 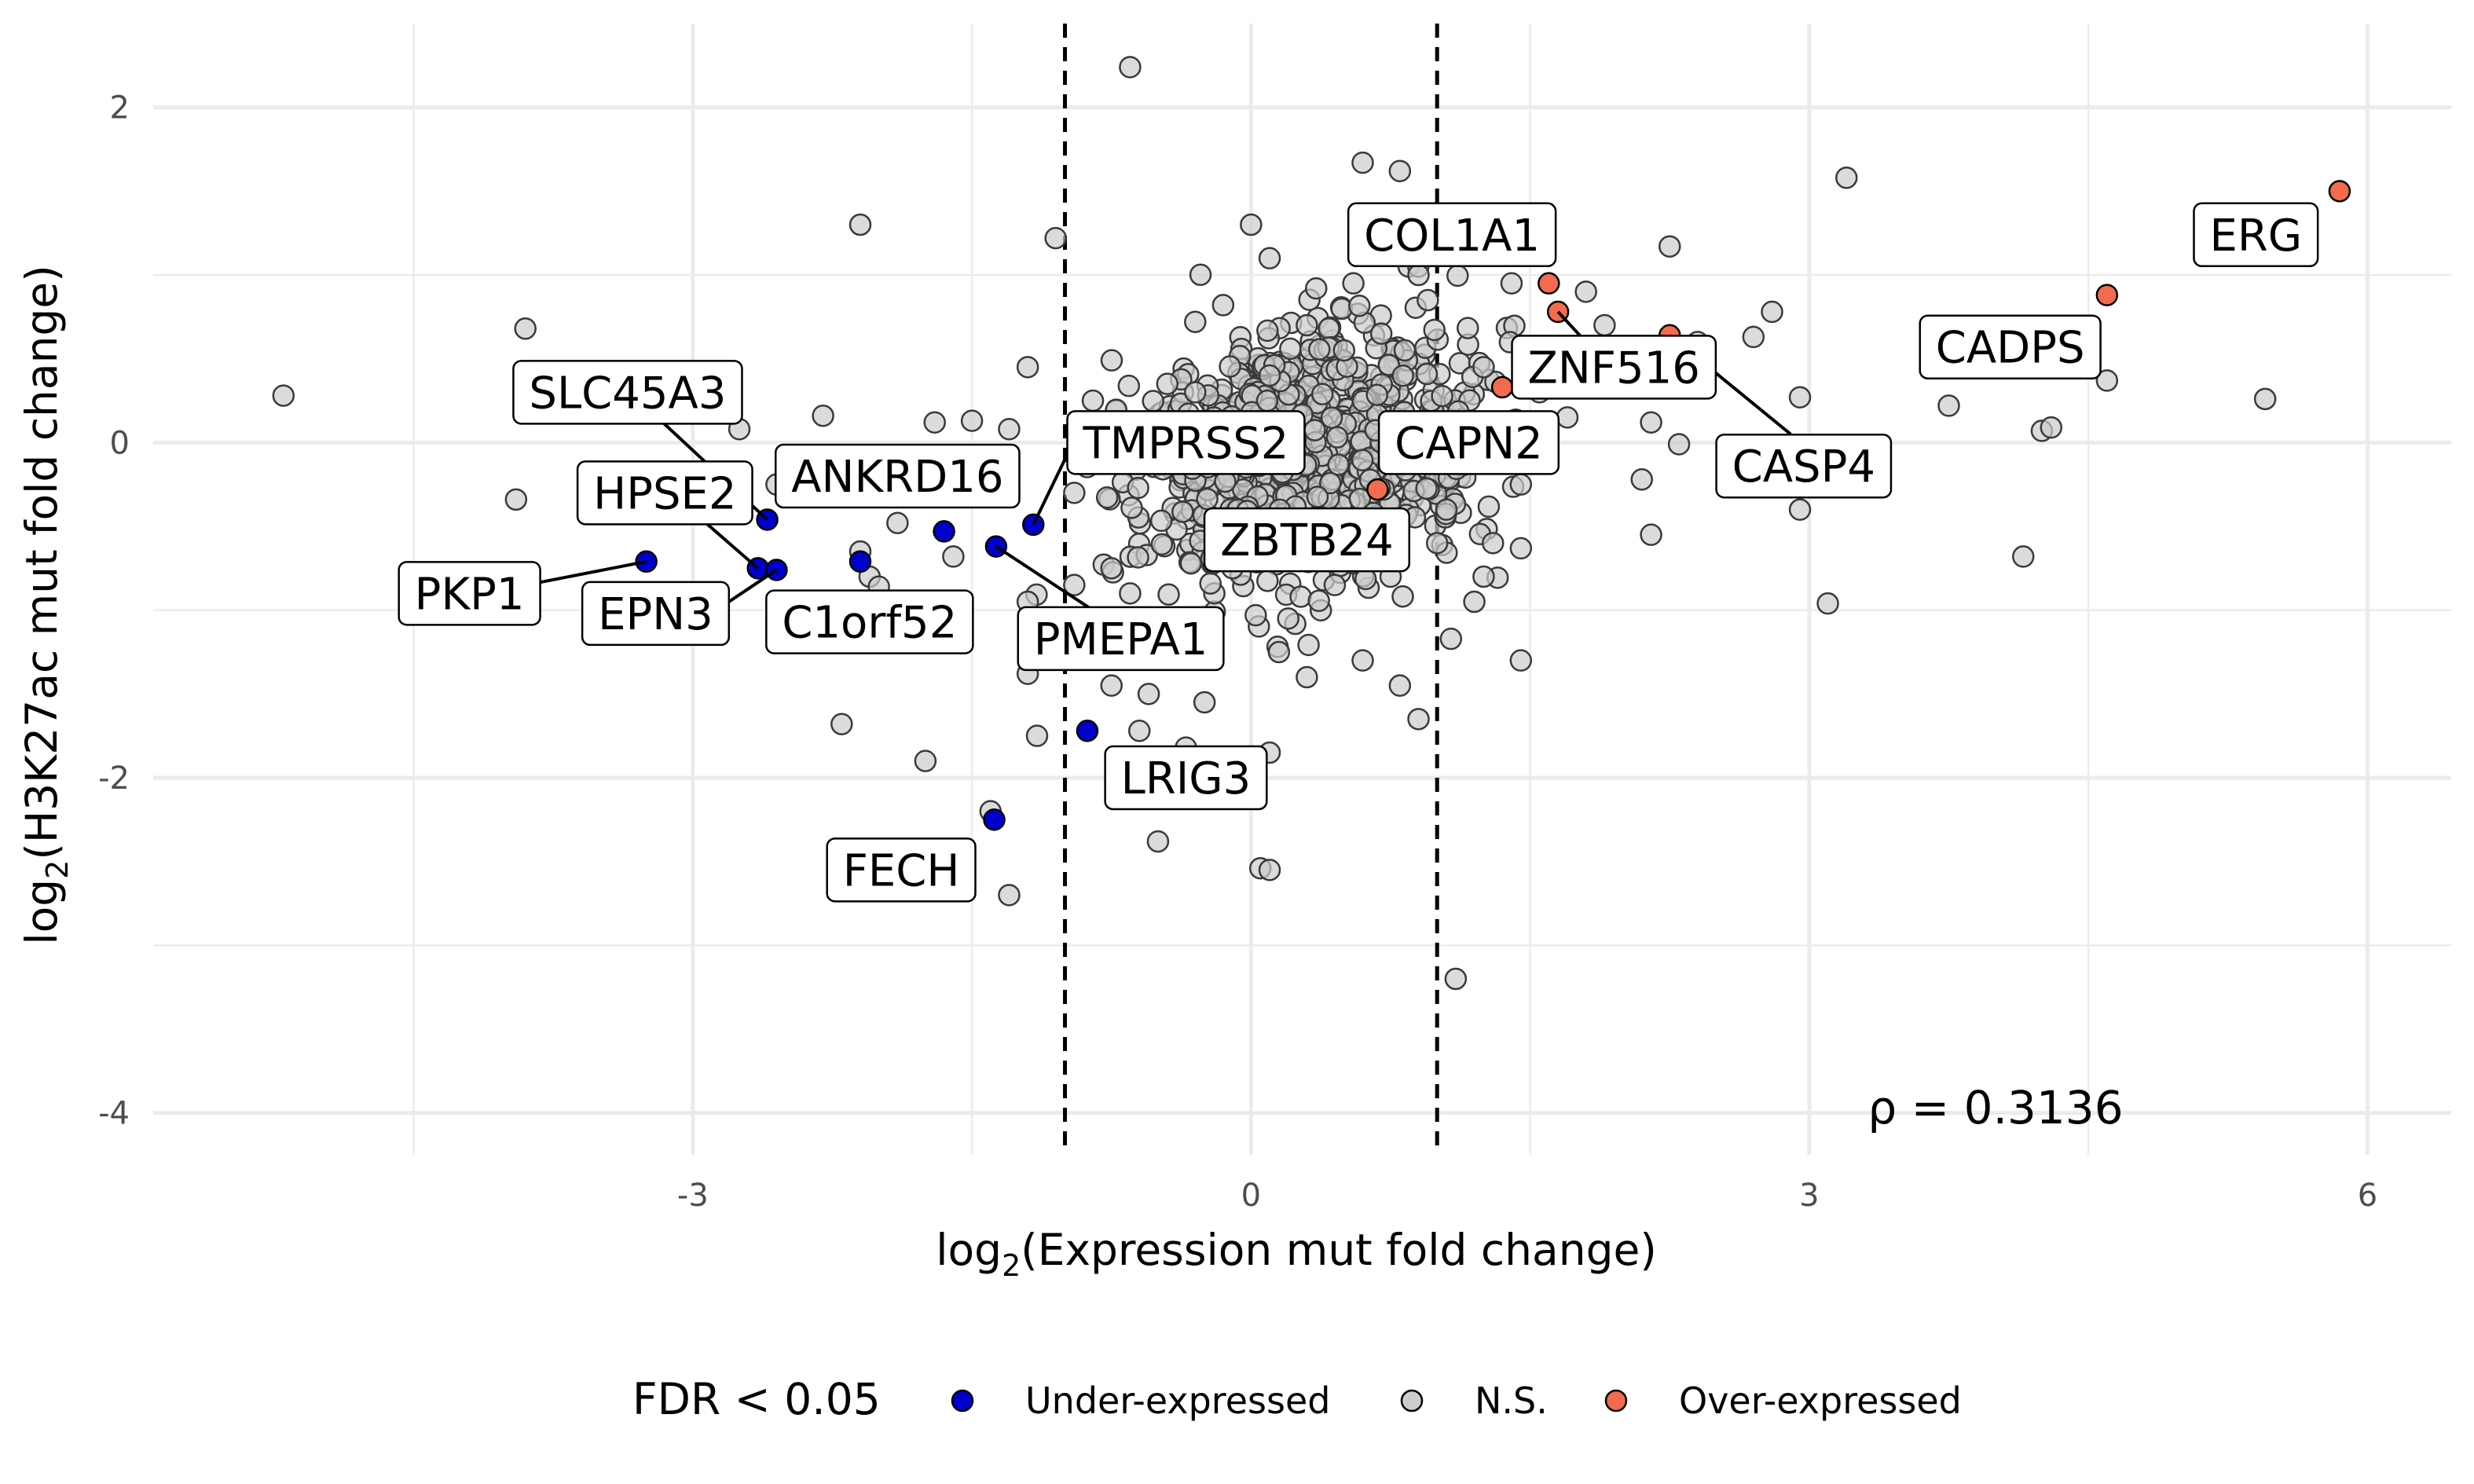 I want to click on x-tick-label: 3, so click(x=1809, y=1196).